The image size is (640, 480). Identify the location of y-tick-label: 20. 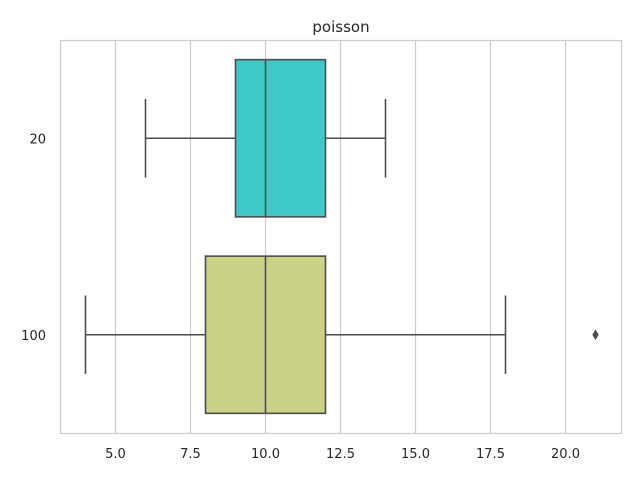
(37, 139).